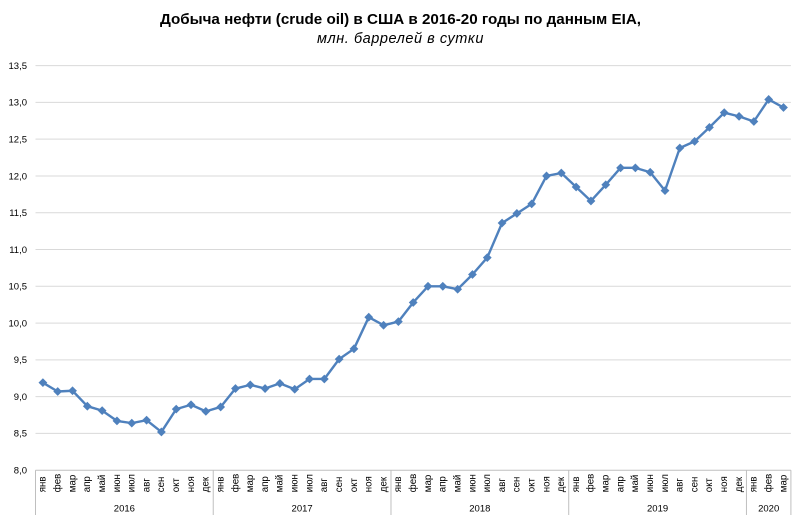 This screenshot has height=518, width=801. What do you see at coordinates (302, 508) in the screenshot?
I see `svg-text: 2017` at bounding box center [302, 508].